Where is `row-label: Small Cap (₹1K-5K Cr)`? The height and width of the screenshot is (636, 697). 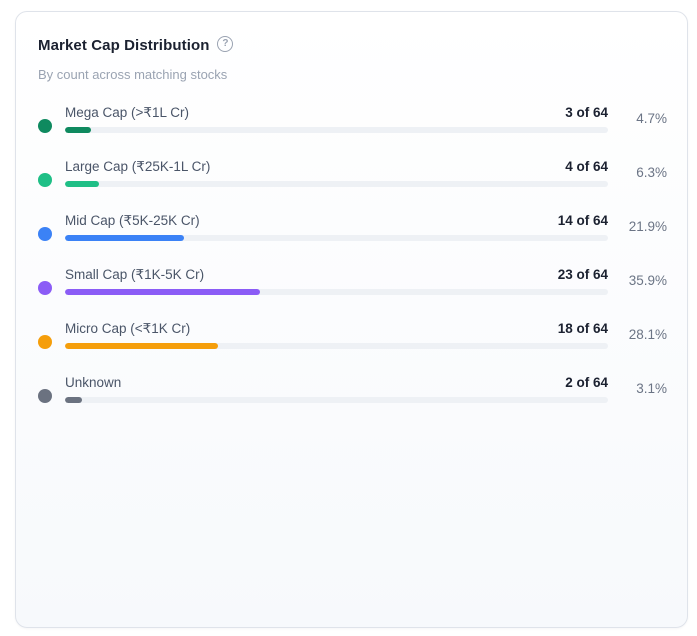 row-label: Small Cap (₹1K-5K Cr) is located at coordinates (135, 274).